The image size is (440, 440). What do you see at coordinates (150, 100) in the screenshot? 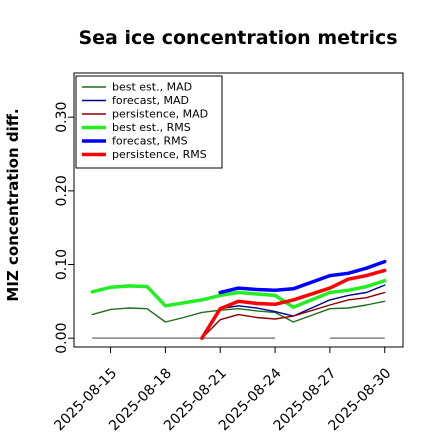
I see `legend-label: forecast, MAD` at bounding box center [150, 100].